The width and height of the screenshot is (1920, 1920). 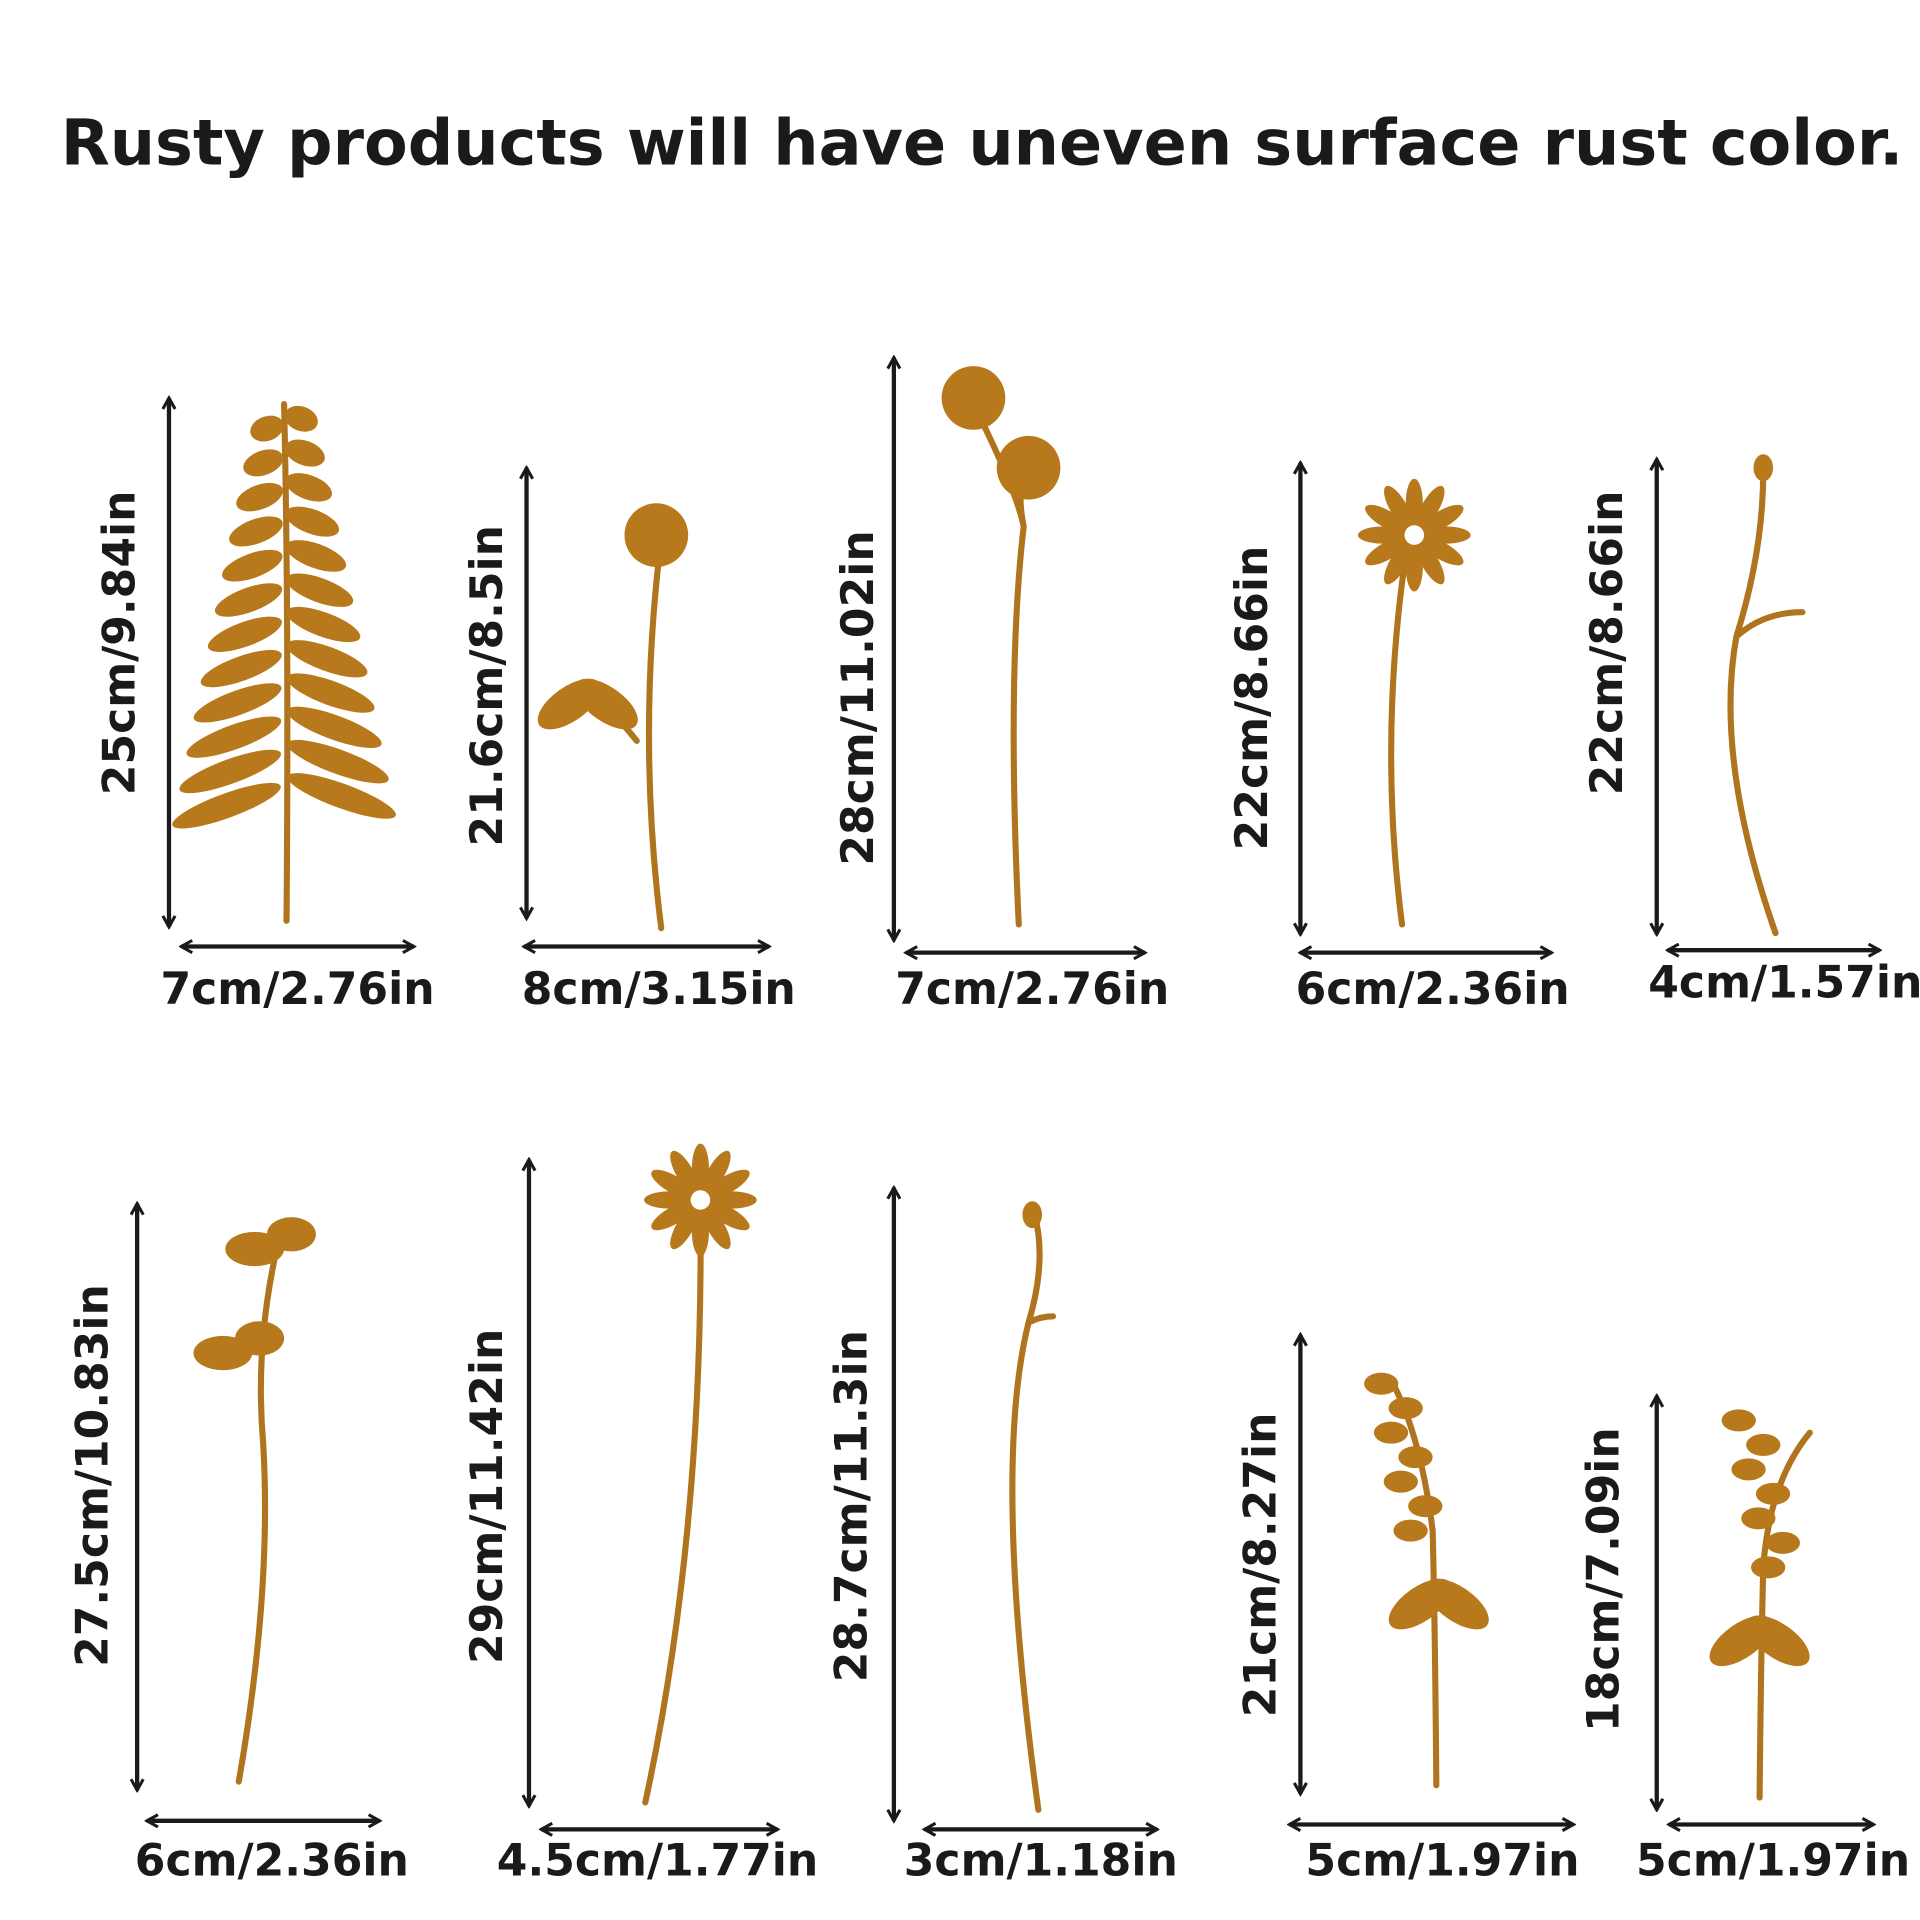 I want to click on height-label: 28.7cm/11.3in, so click(x=852, y=1506).